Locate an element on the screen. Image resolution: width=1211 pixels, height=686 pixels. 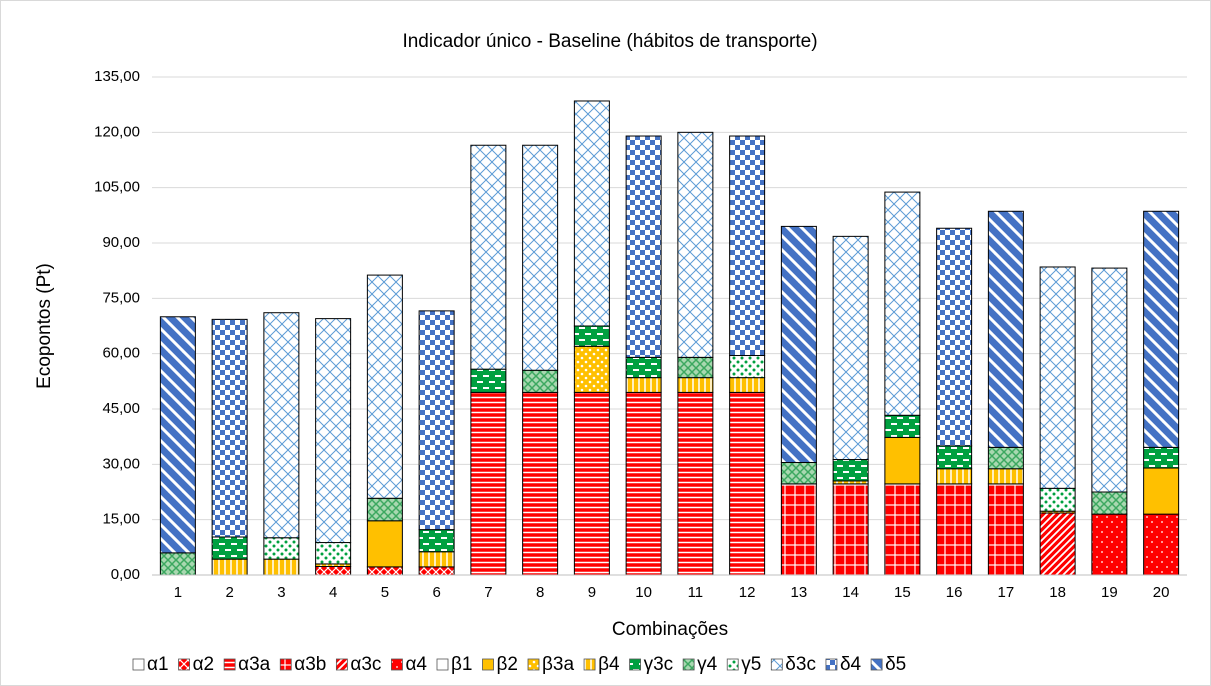
y-tick-label: 0,00 is located at coordinates (125, 574).